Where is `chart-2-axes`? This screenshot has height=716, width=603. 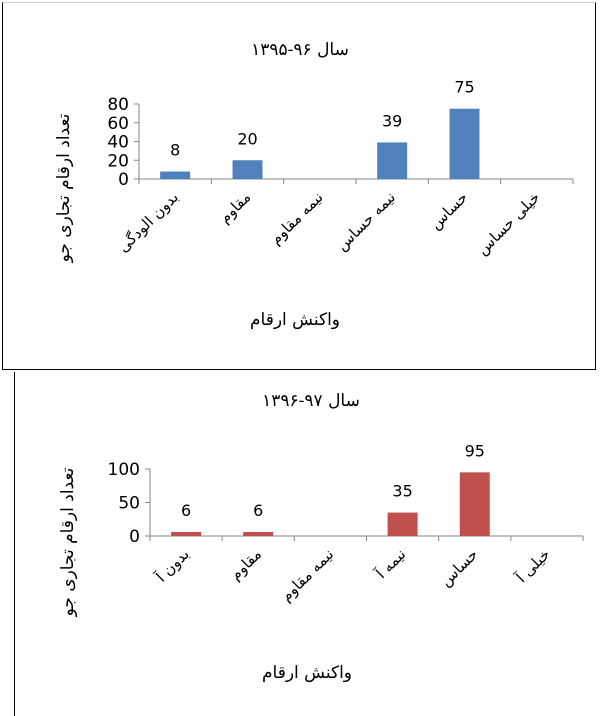 chart-2-axes is located at coordinates (364, 504).